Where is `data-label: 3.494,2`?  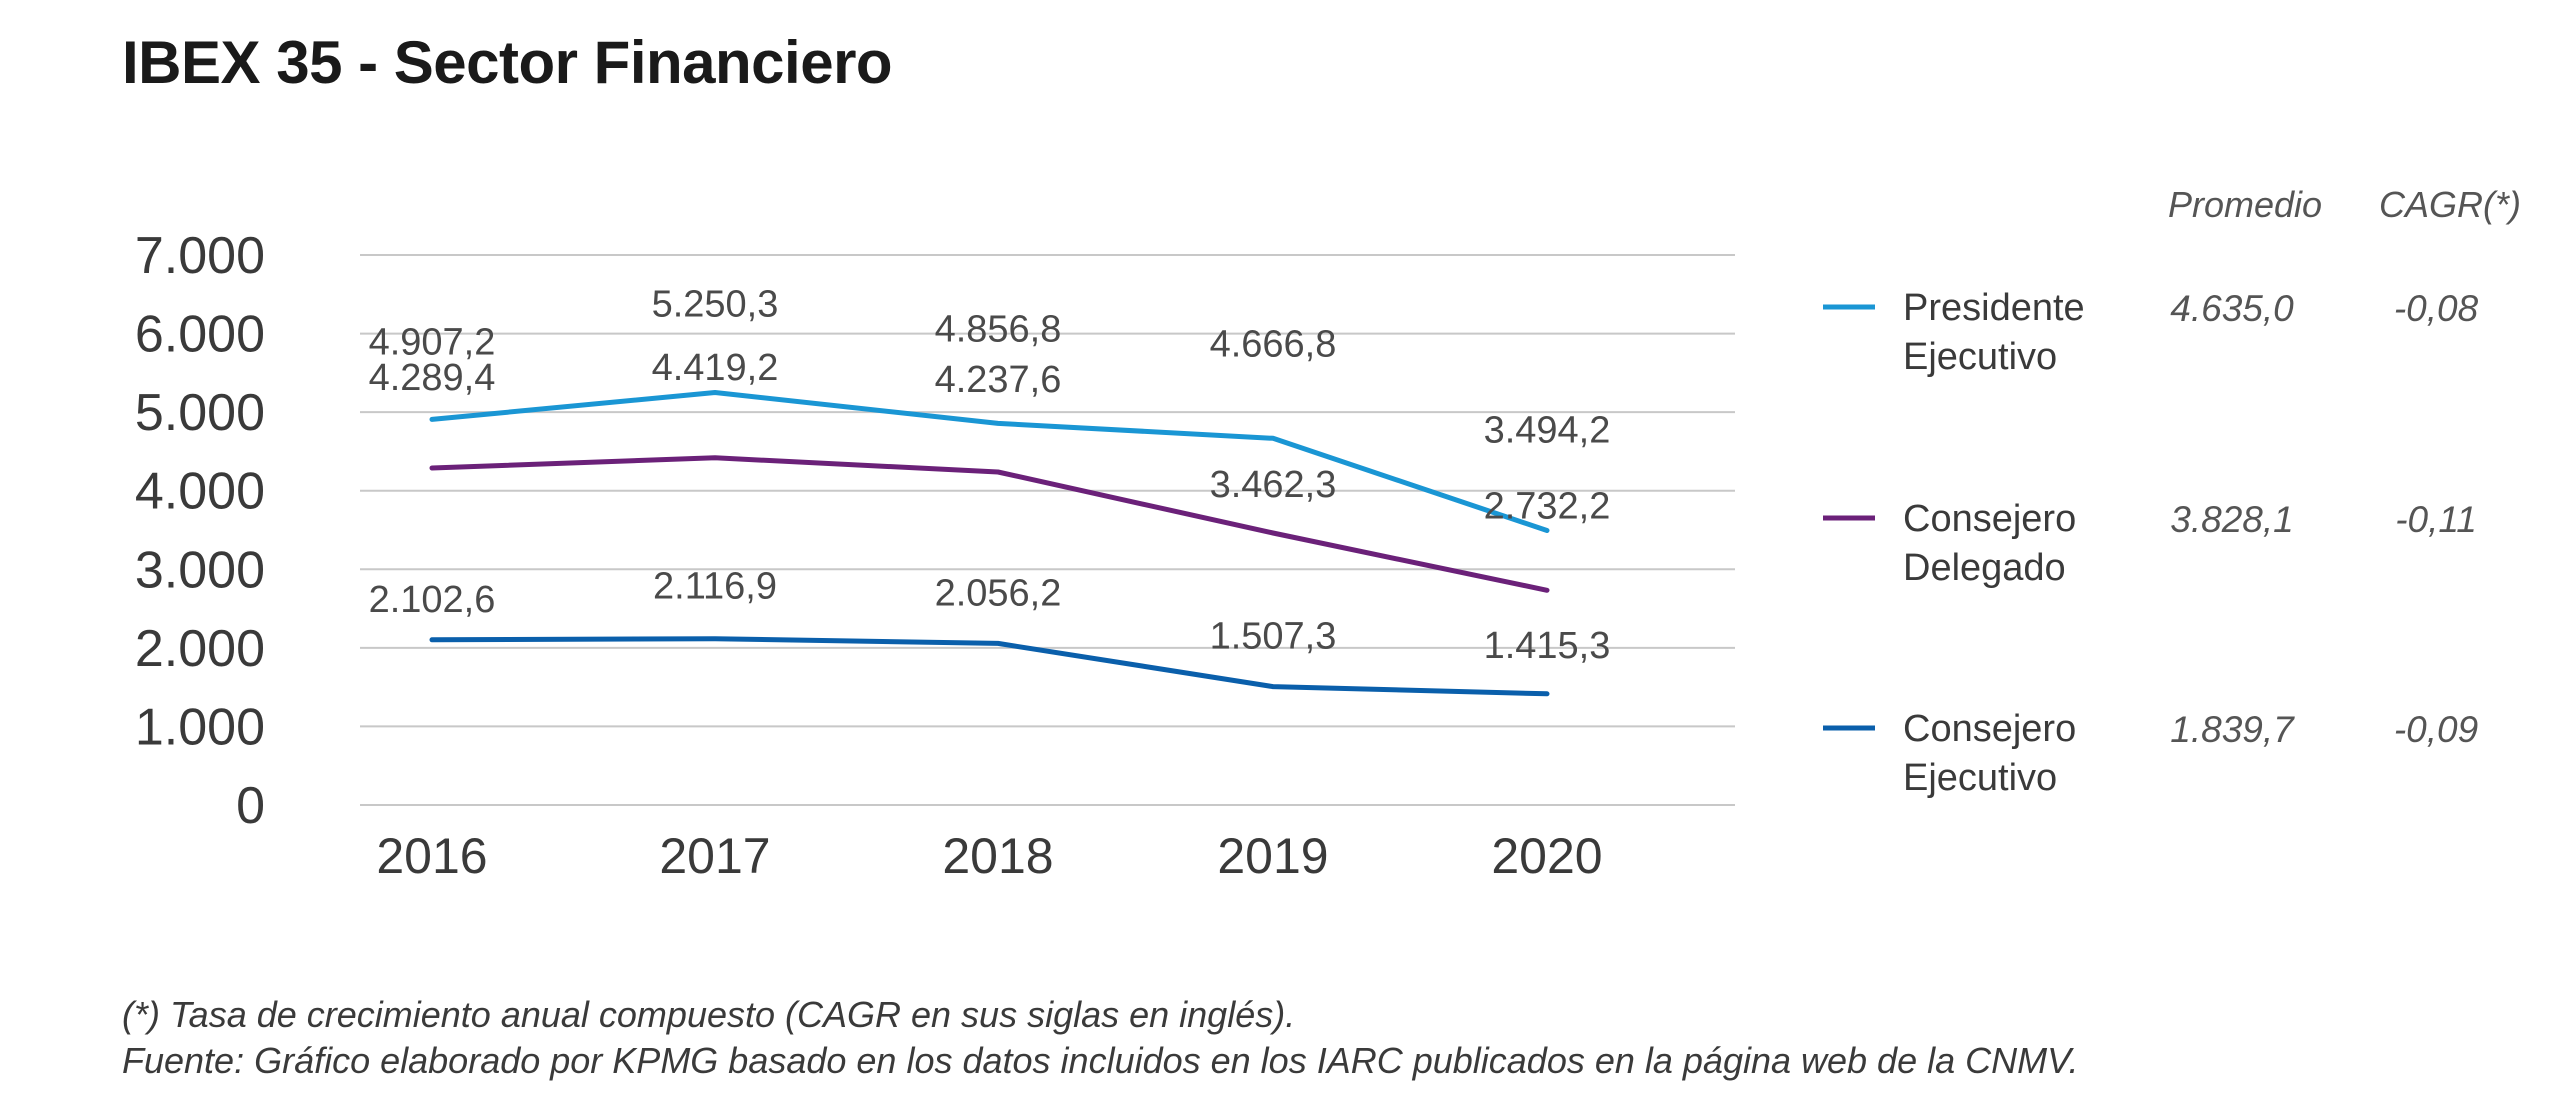
data-label: 3.494,2 is located at coordinates (1547, 430).